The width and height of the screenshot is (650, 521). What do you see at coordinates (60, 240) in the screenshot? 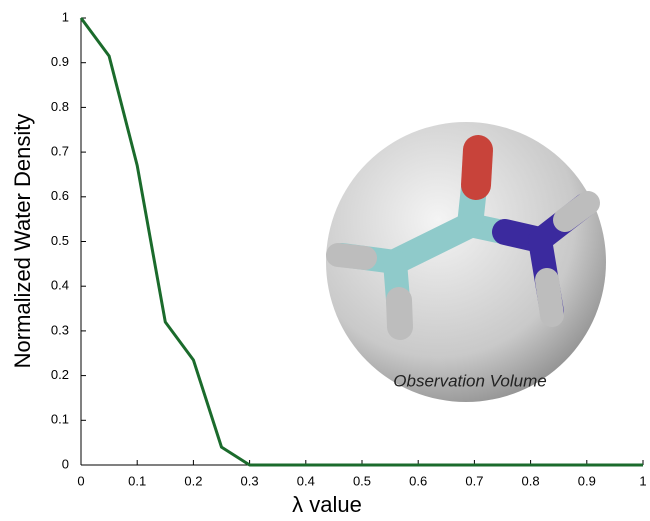
I see `y-tick-label: 0.5` at bounding box center [60, 240].